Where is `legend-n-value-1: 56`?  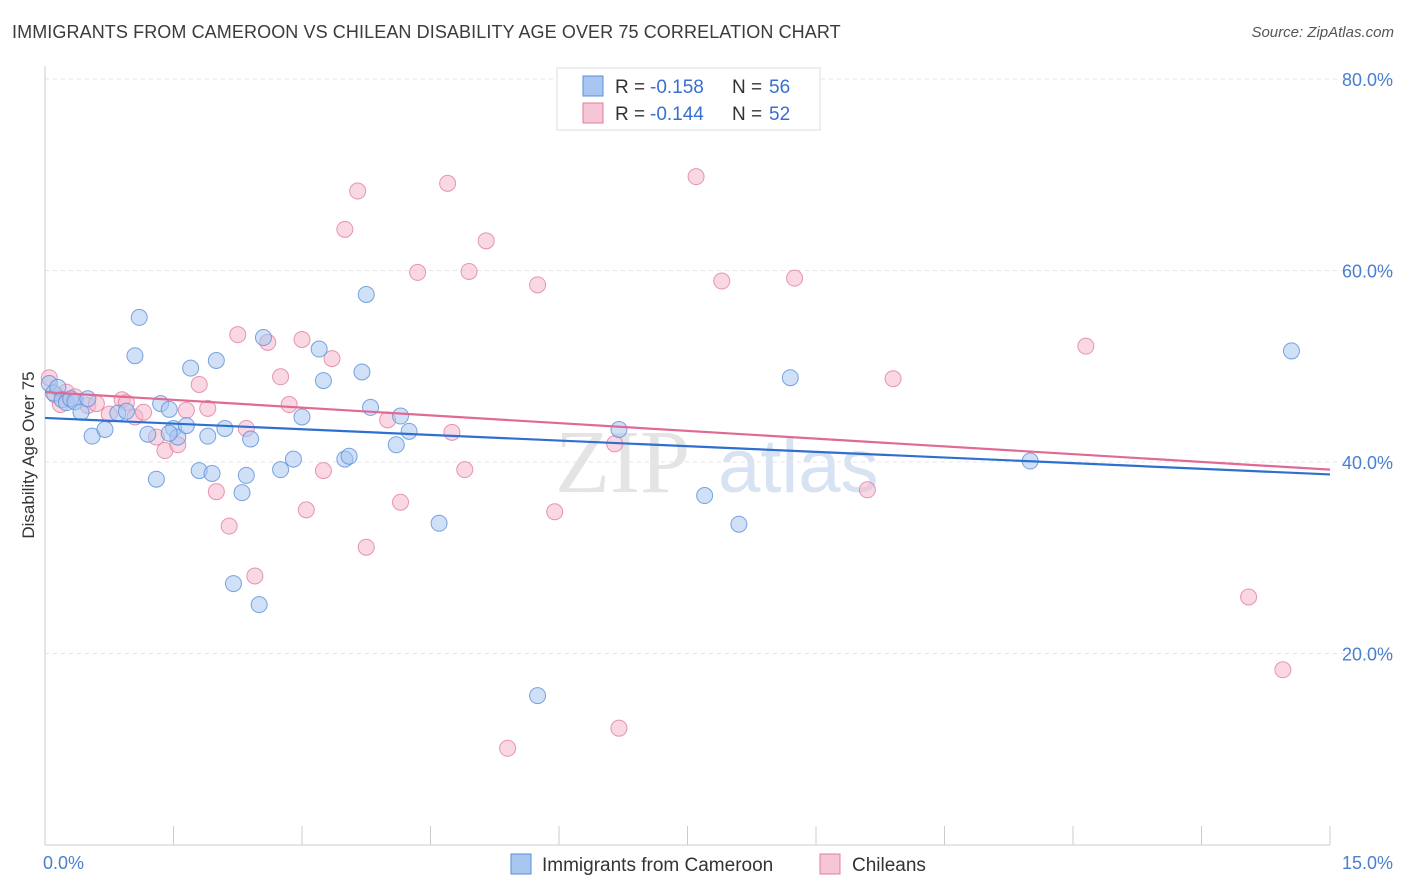
legend-n-value-1: 56 is located at coordinates (779, 87).